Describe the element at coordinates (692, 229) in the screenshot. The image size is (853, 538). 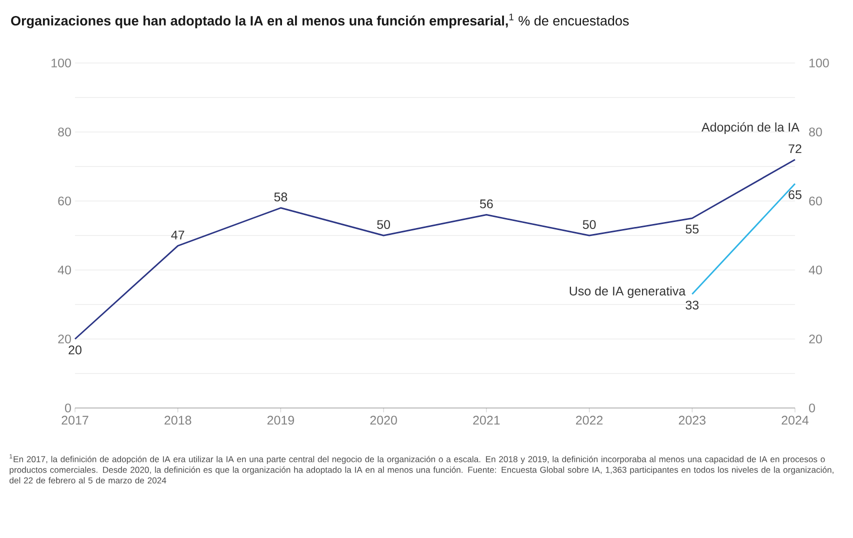
I see `data-label: 55` at that location.